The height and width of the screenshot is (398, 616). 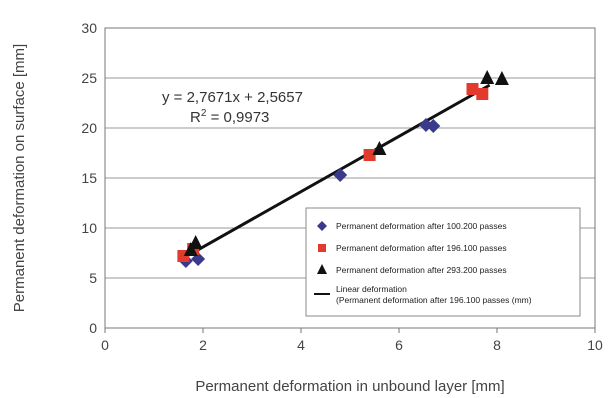 What do you see at coordinates (352, 340) in the screenshot?
I see `x-axis-ticks: 0 2 4 6 8 10` at bounding box center [352, 340].